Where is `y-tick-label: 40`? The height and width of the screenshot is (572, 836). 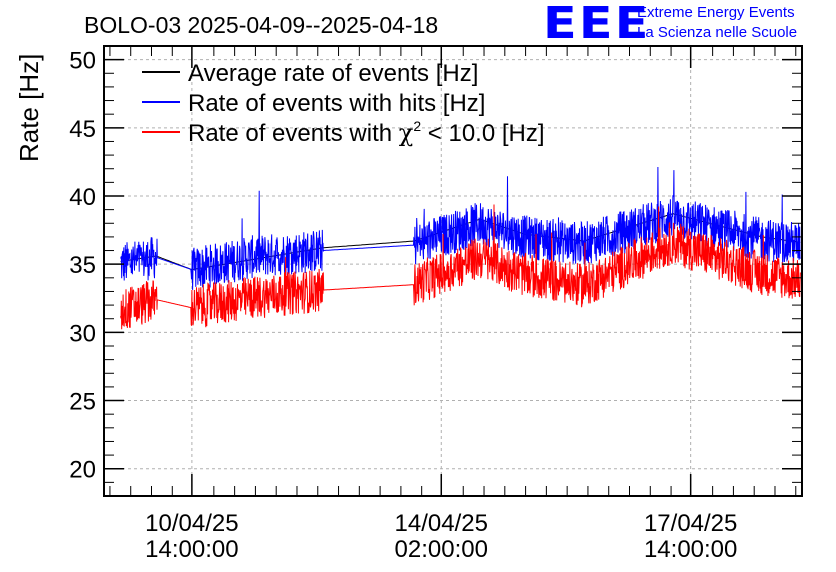 y-tick-label: 40 is located at coordinates (82, 197).